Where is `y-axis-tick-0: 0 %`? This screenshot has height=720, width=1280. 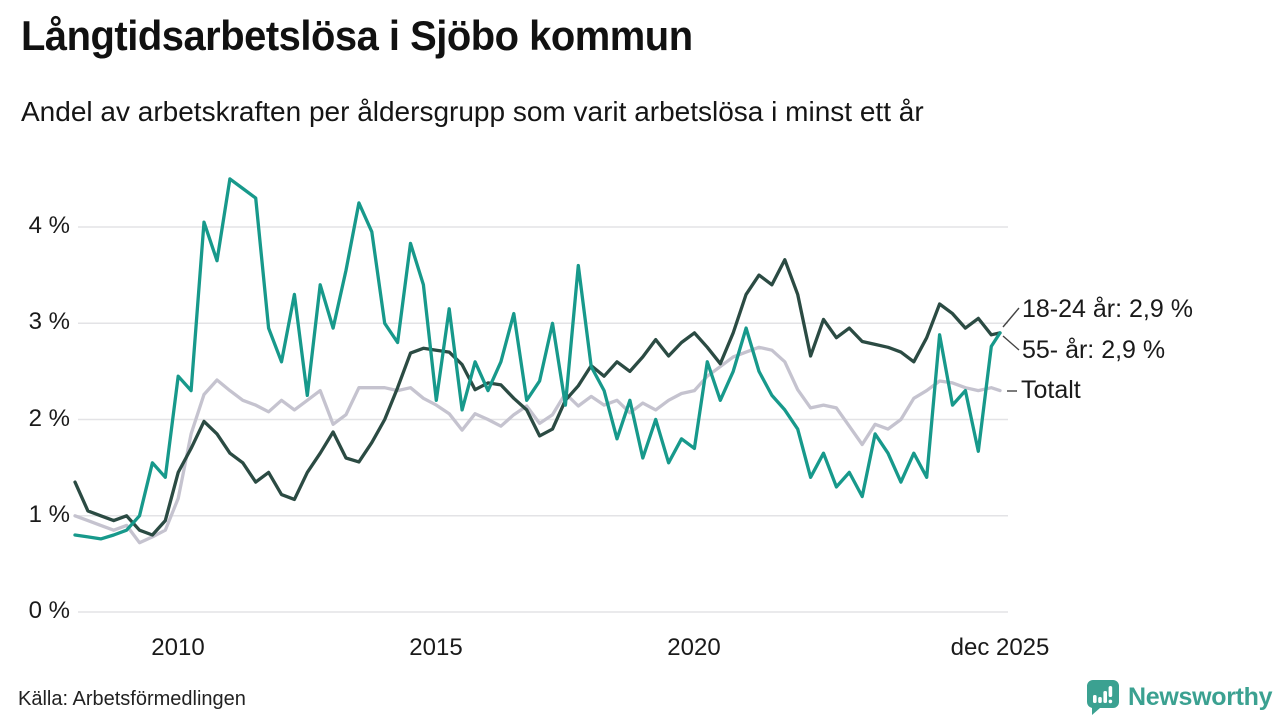
y-axis-tick-0: 0 % is located at coordinates (49, 610).